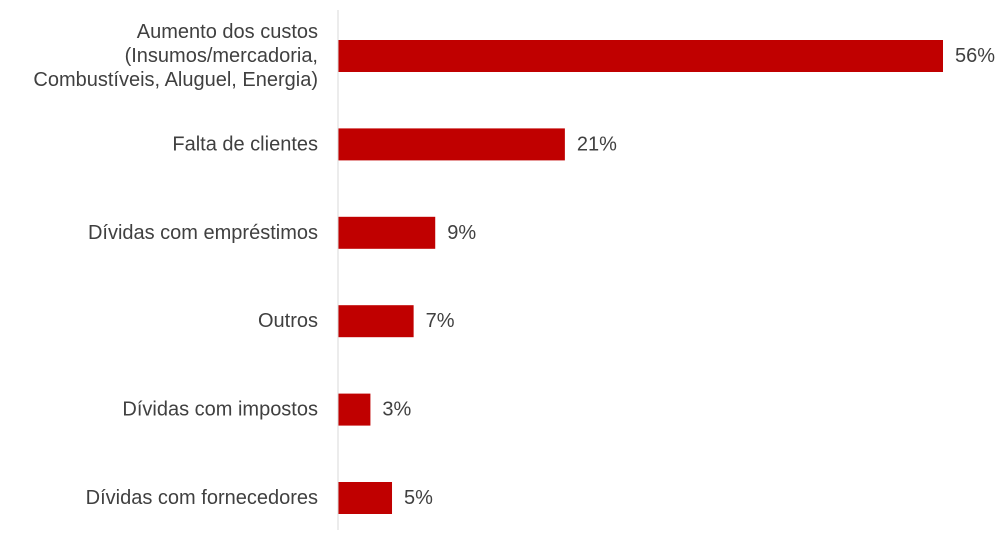 The image size is (998, 533). I want to click on data-label-2: 9%, so click(461, 233).